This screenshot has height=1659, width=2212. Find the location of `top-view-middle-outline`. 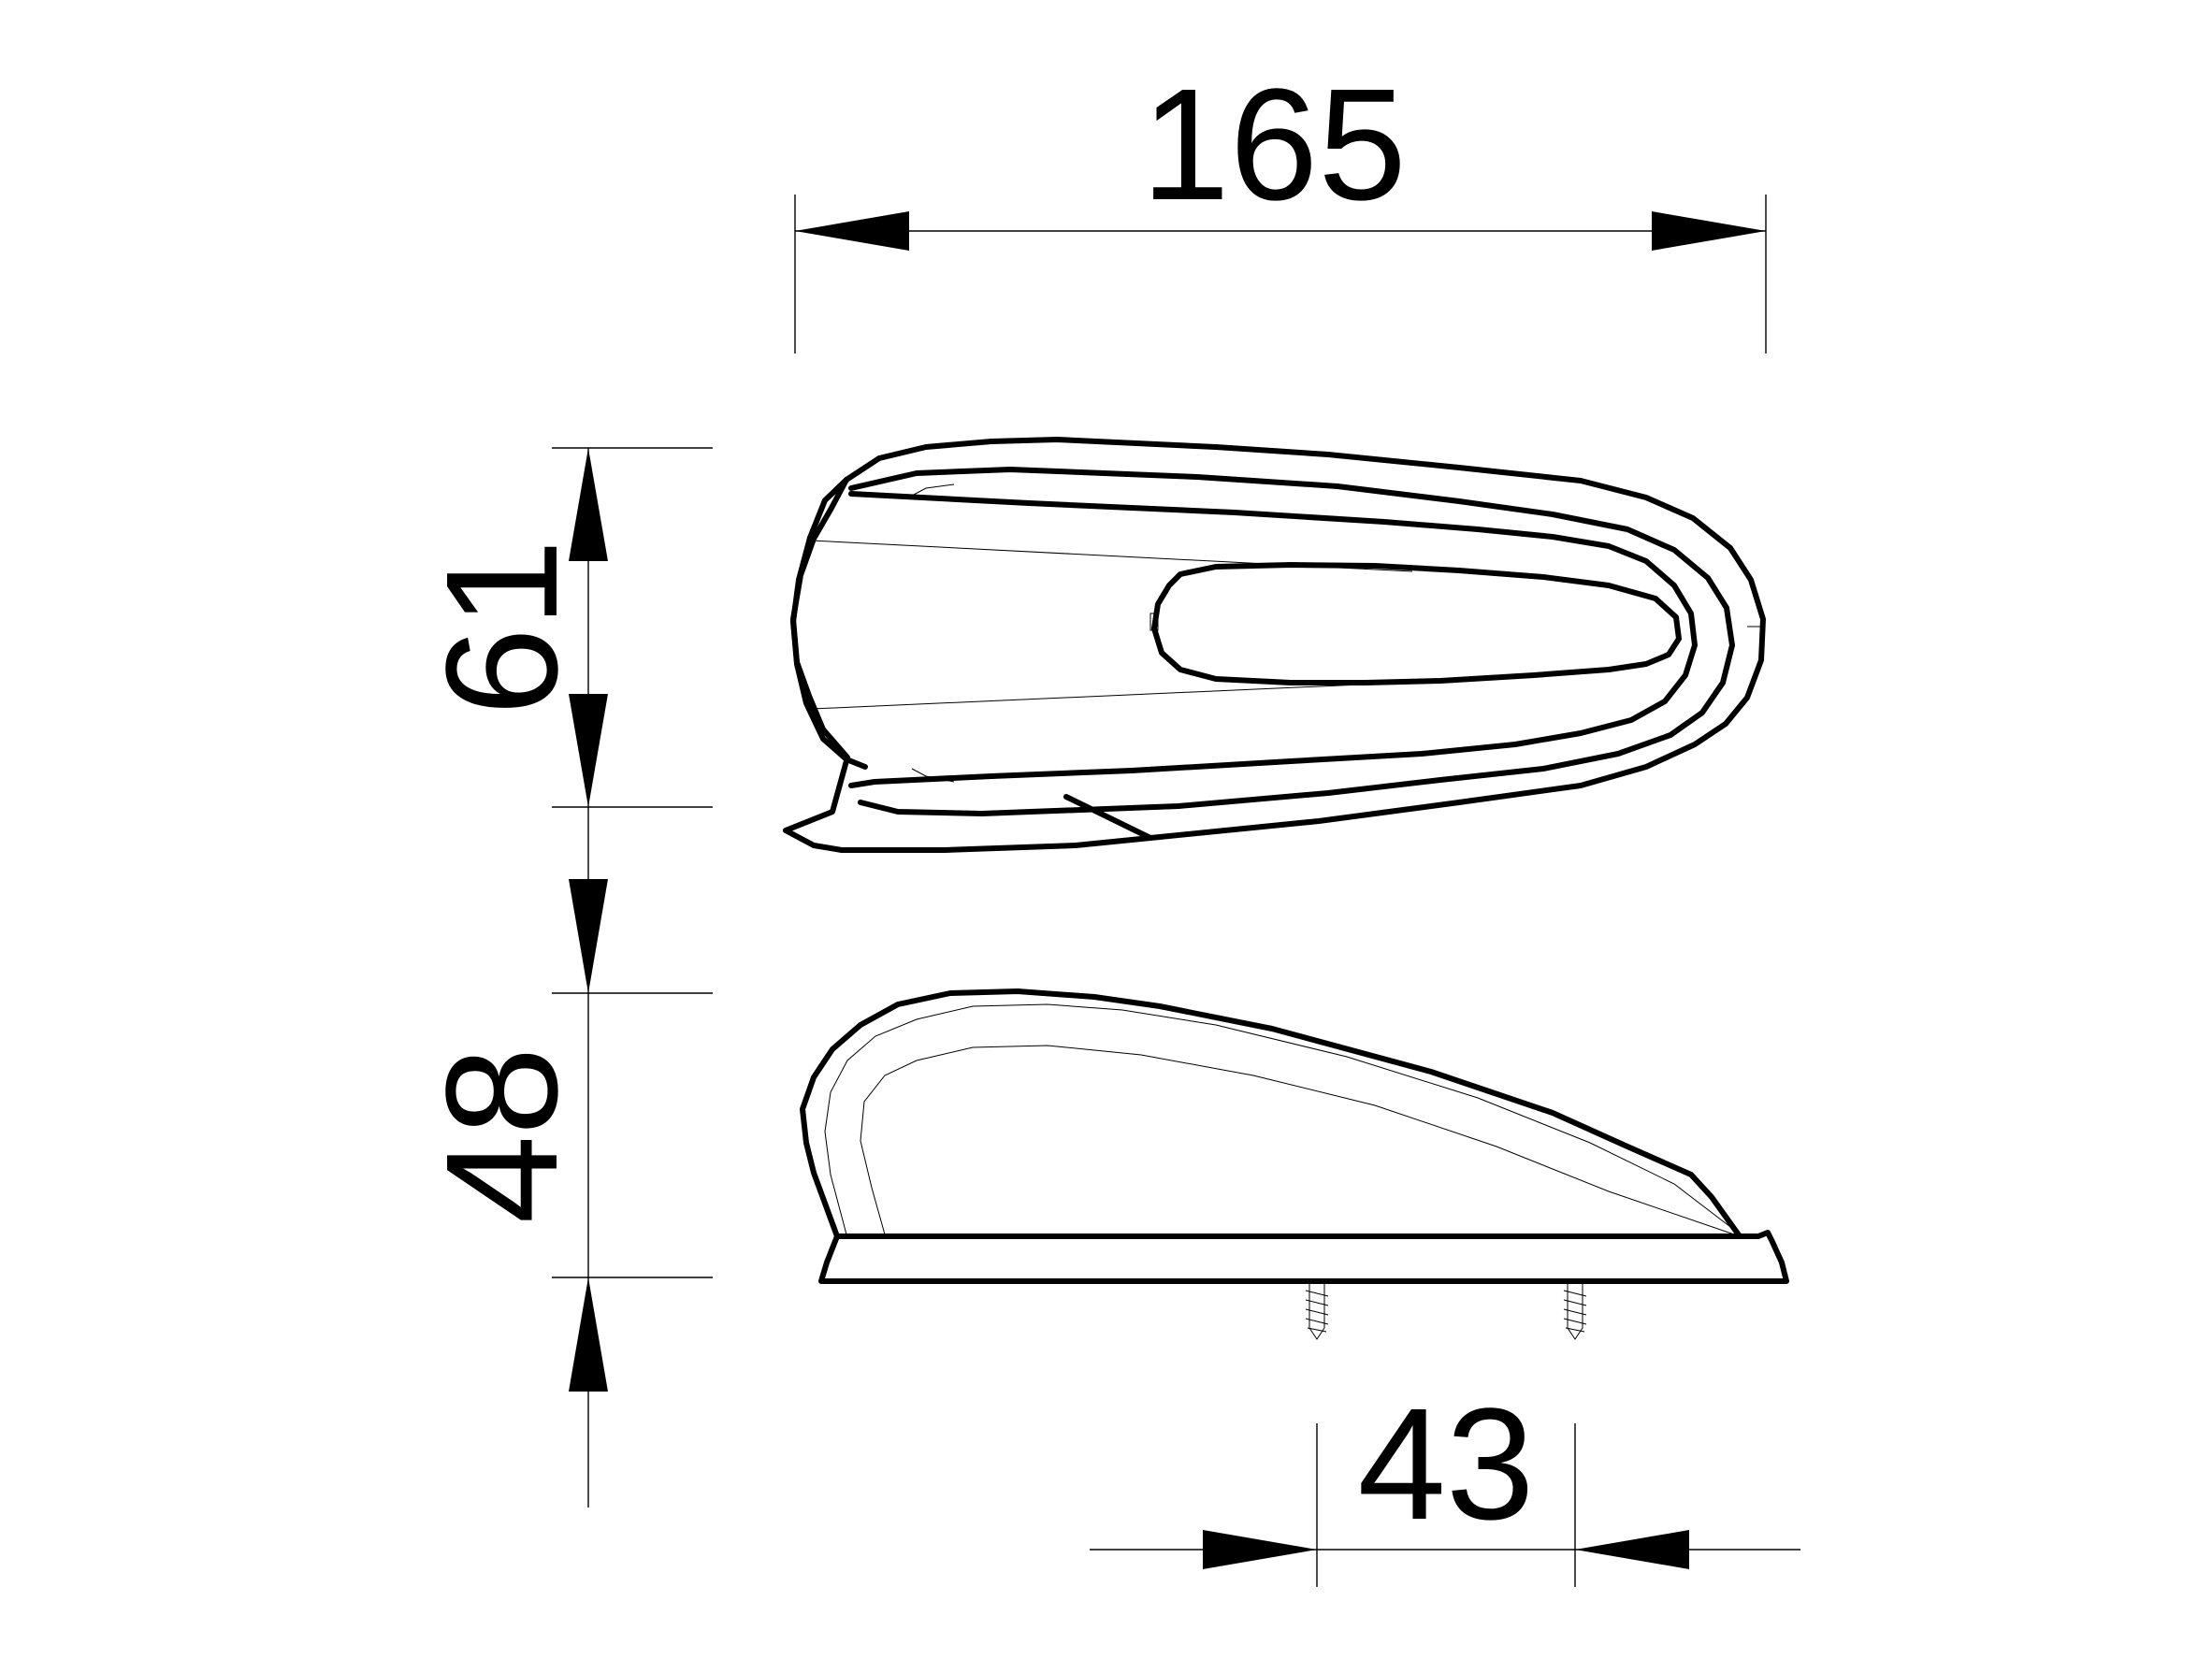

top-view-middle-outline is located at coordinates (1291, 641).